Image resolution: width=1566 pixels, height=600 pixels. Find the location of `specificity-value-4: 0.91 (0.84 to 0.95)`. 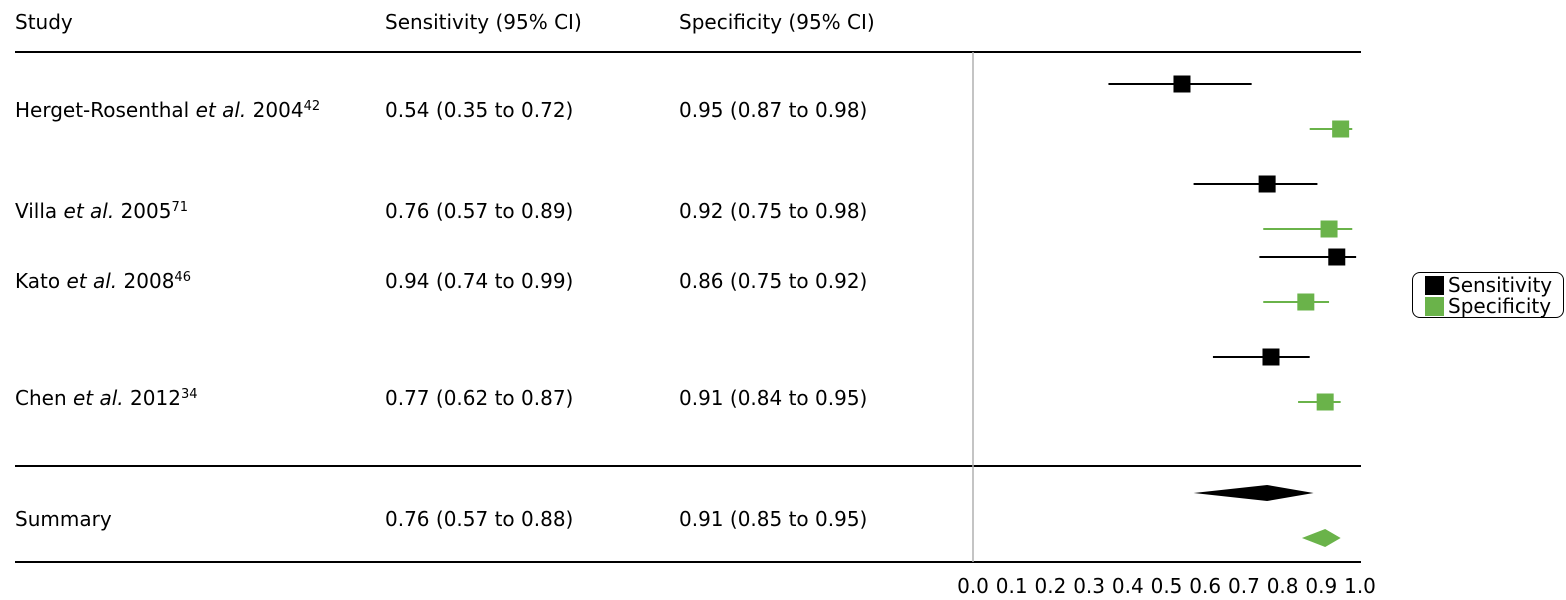

specificity-value-4: 0.91 (0.84 to 0.95) is located at coordinates (773, 398).